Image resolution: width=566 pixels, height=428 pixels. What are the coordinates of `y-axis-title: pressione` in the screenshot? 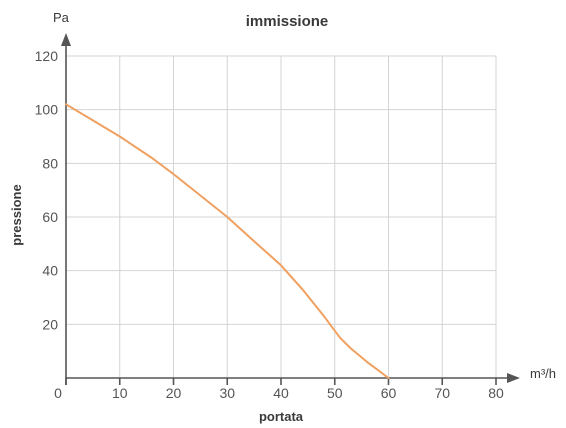 It's located at (16, 214).